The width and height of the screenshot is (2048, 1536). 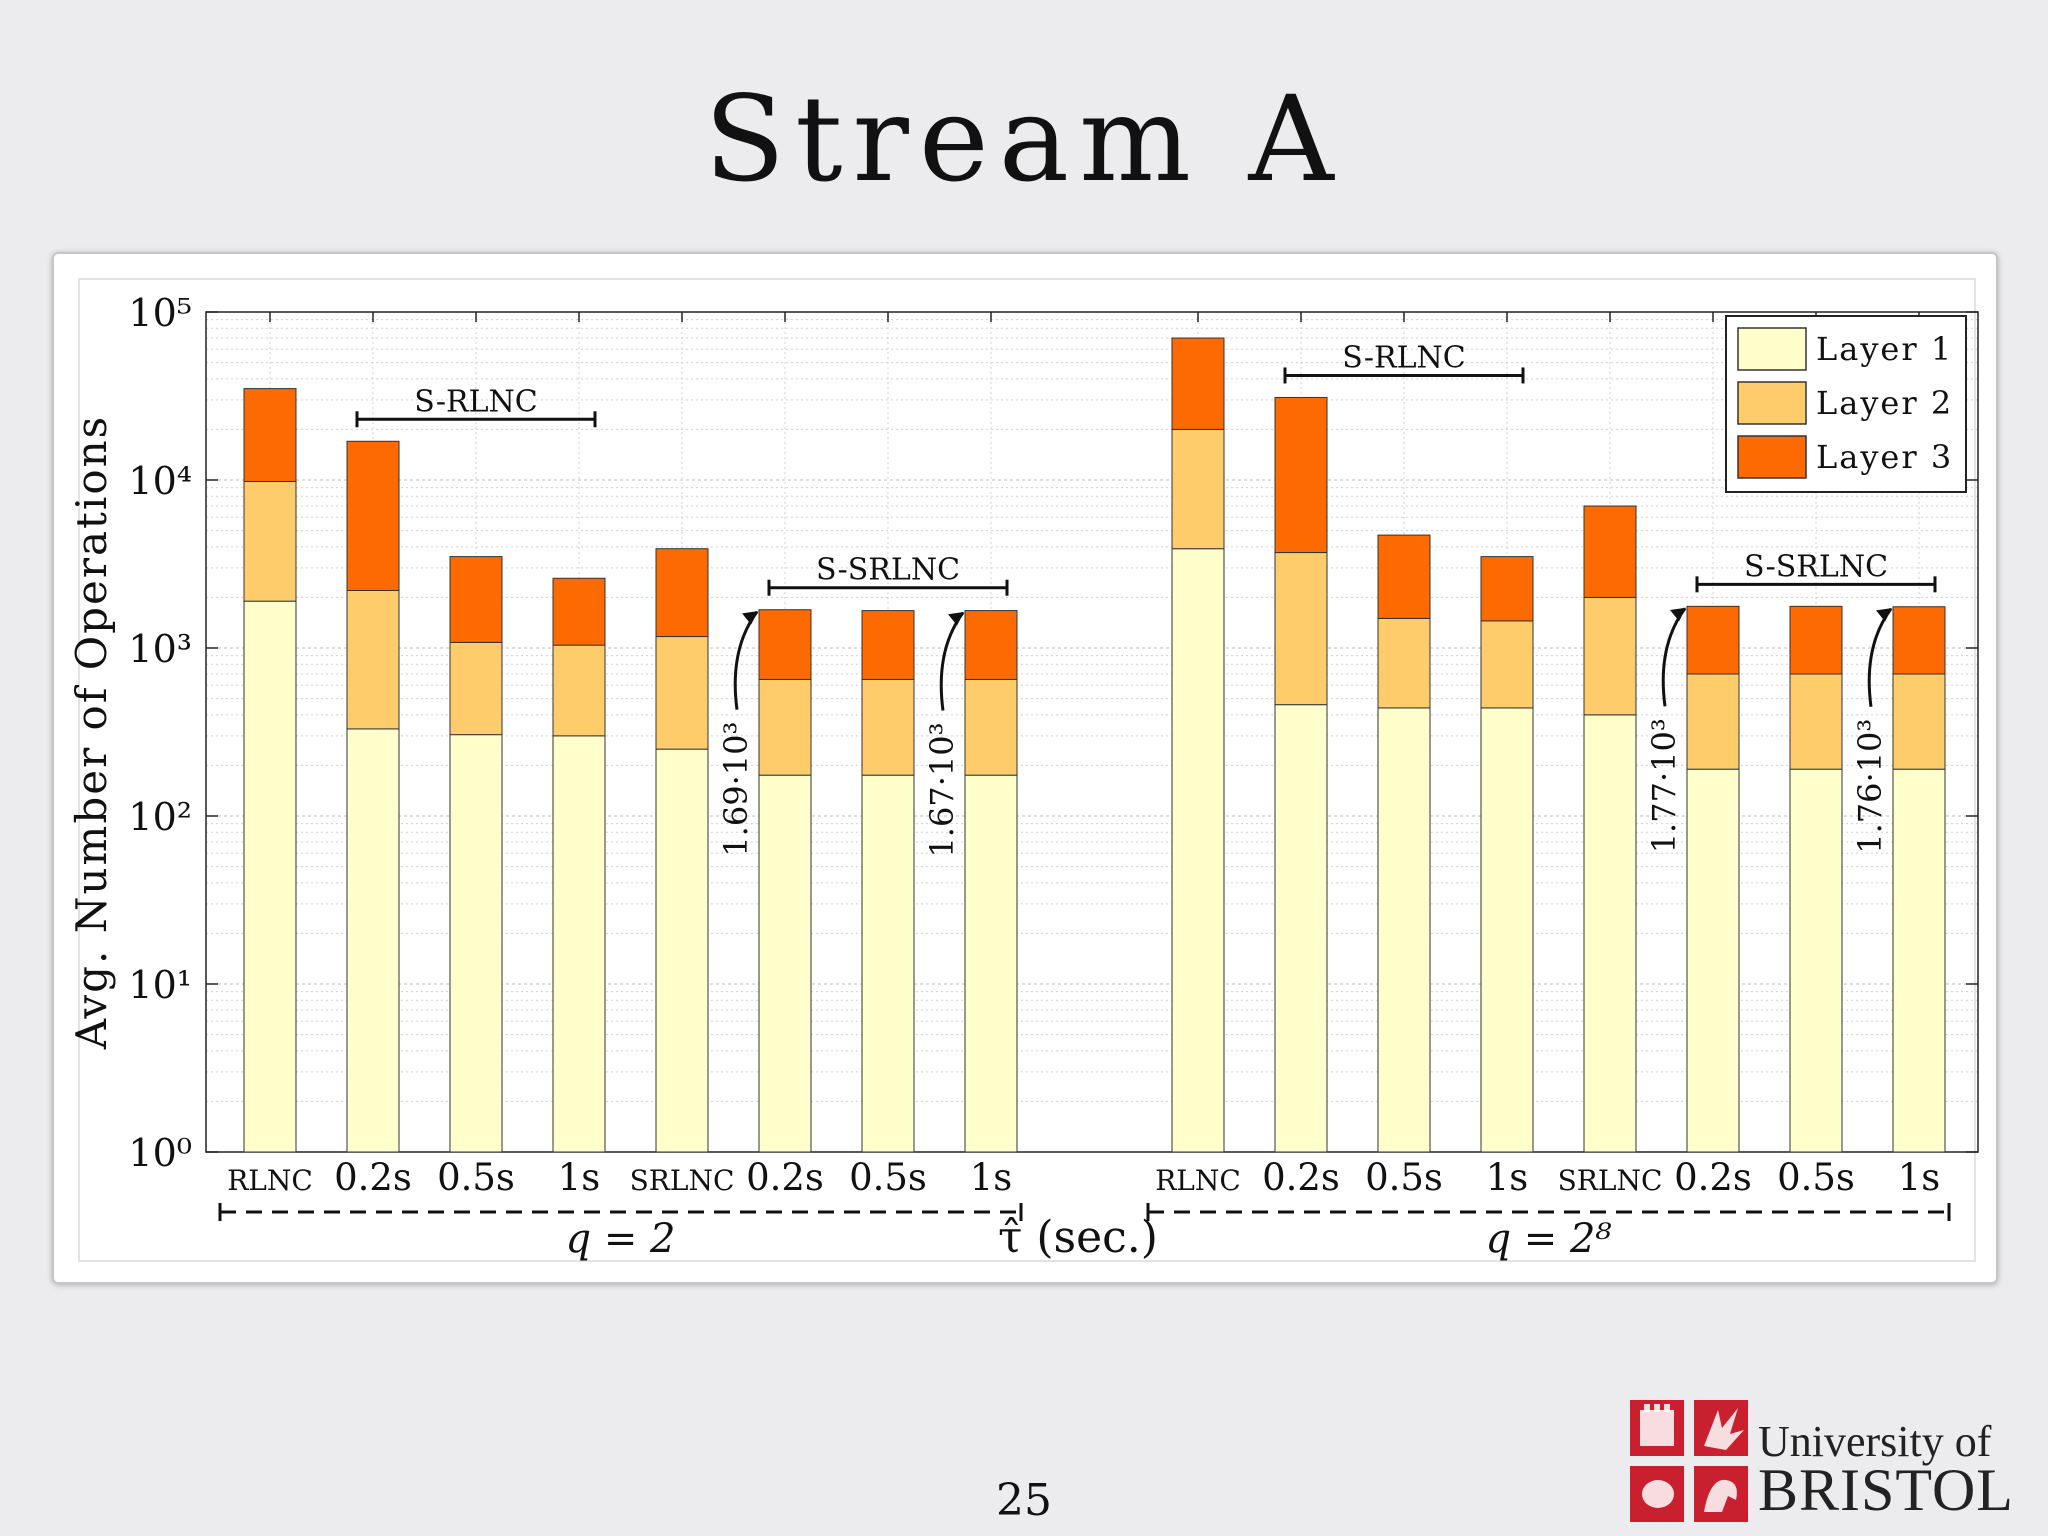 What do you see at coordinates (1078, 1237) in the screenshot?
I see `x-axis-label: τ̂ (sec.)` at bounding box center [1078, 1237].